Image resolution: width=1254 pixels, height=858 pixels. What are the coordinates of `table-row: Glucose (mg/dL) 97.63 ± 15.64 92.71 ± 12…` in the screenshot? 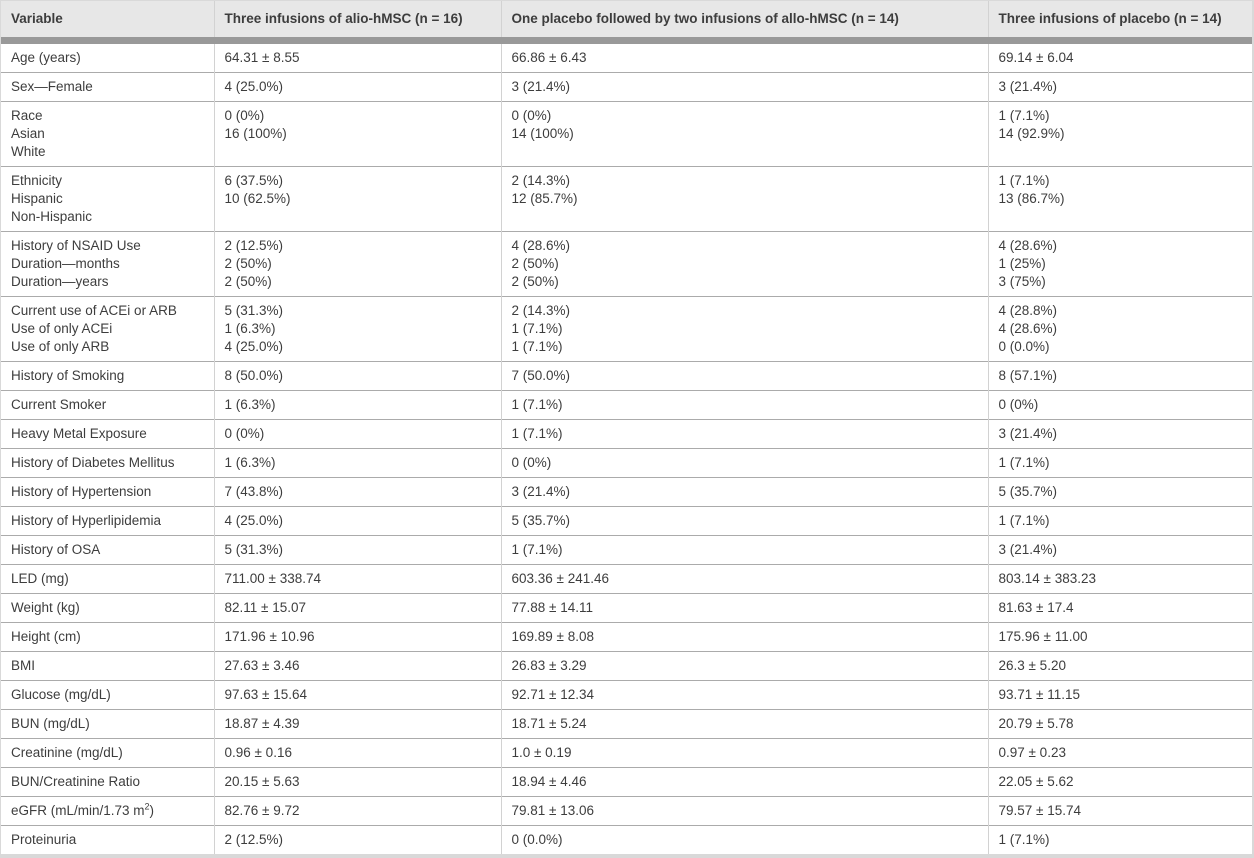 It's located at (626, 695).